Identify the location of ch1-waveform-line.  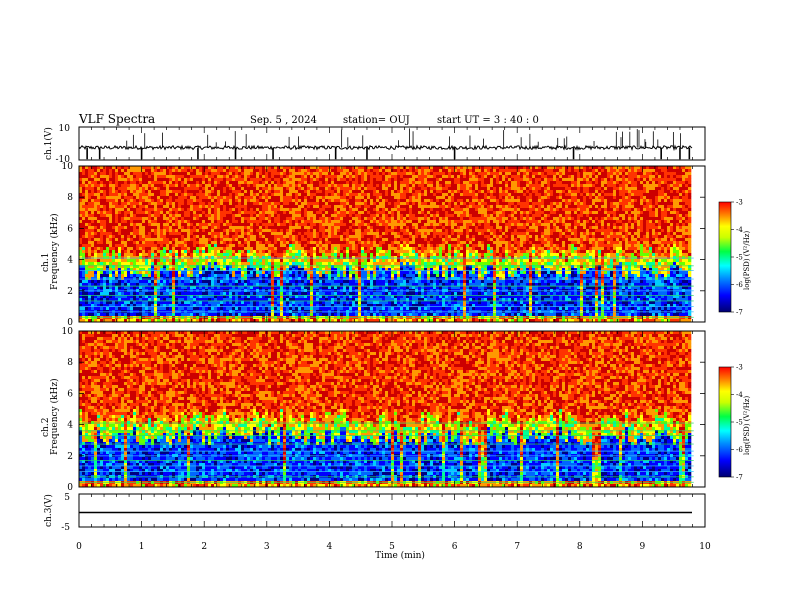
(385, 148).